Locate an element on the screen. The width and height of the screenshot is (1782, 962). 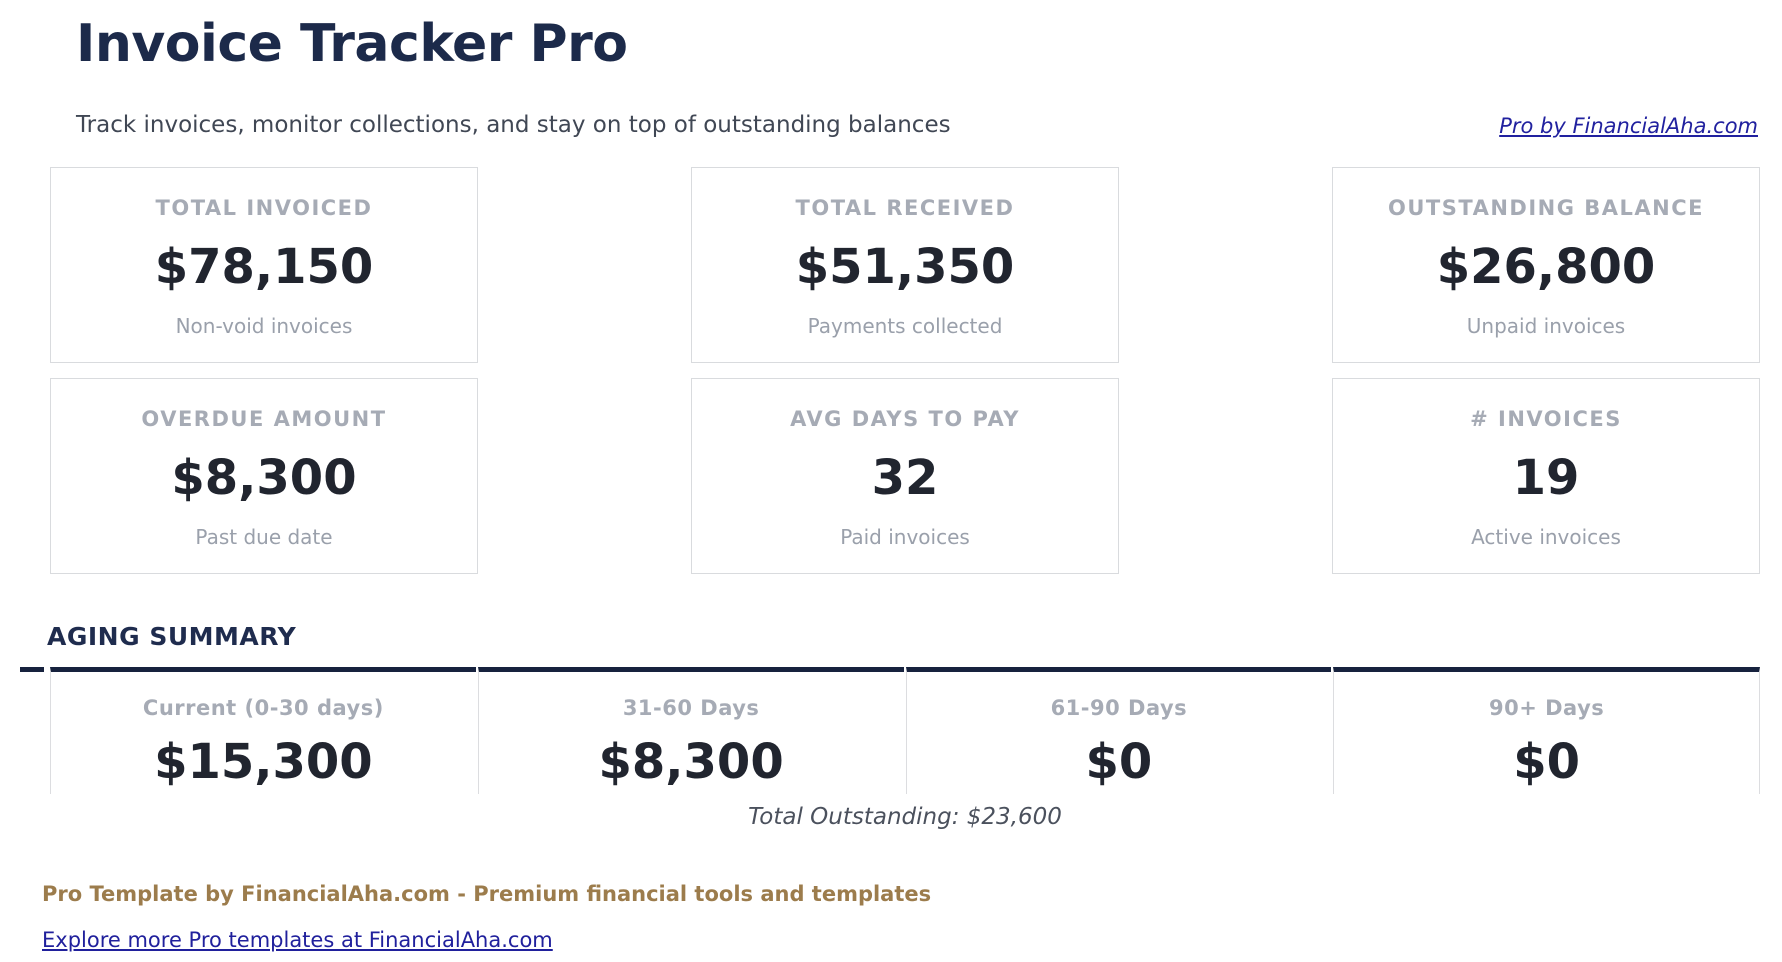
stat-card-label: OVERDUE AMOUNT is located at coordinates (264, 419).